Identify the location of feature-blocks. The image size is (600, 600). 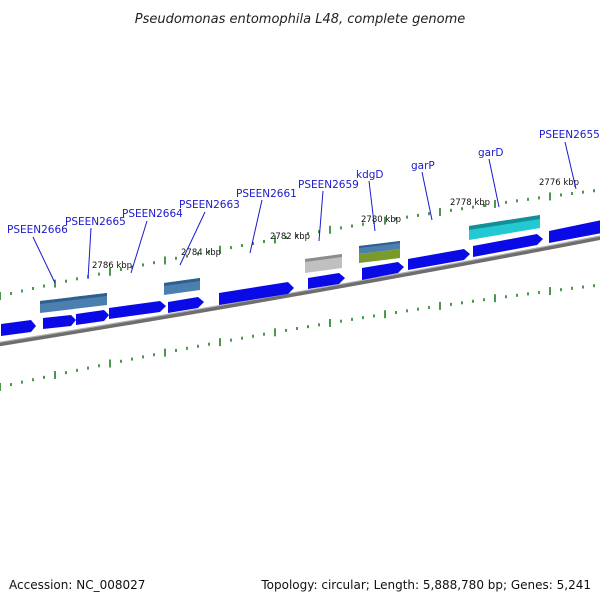
(290, 264).